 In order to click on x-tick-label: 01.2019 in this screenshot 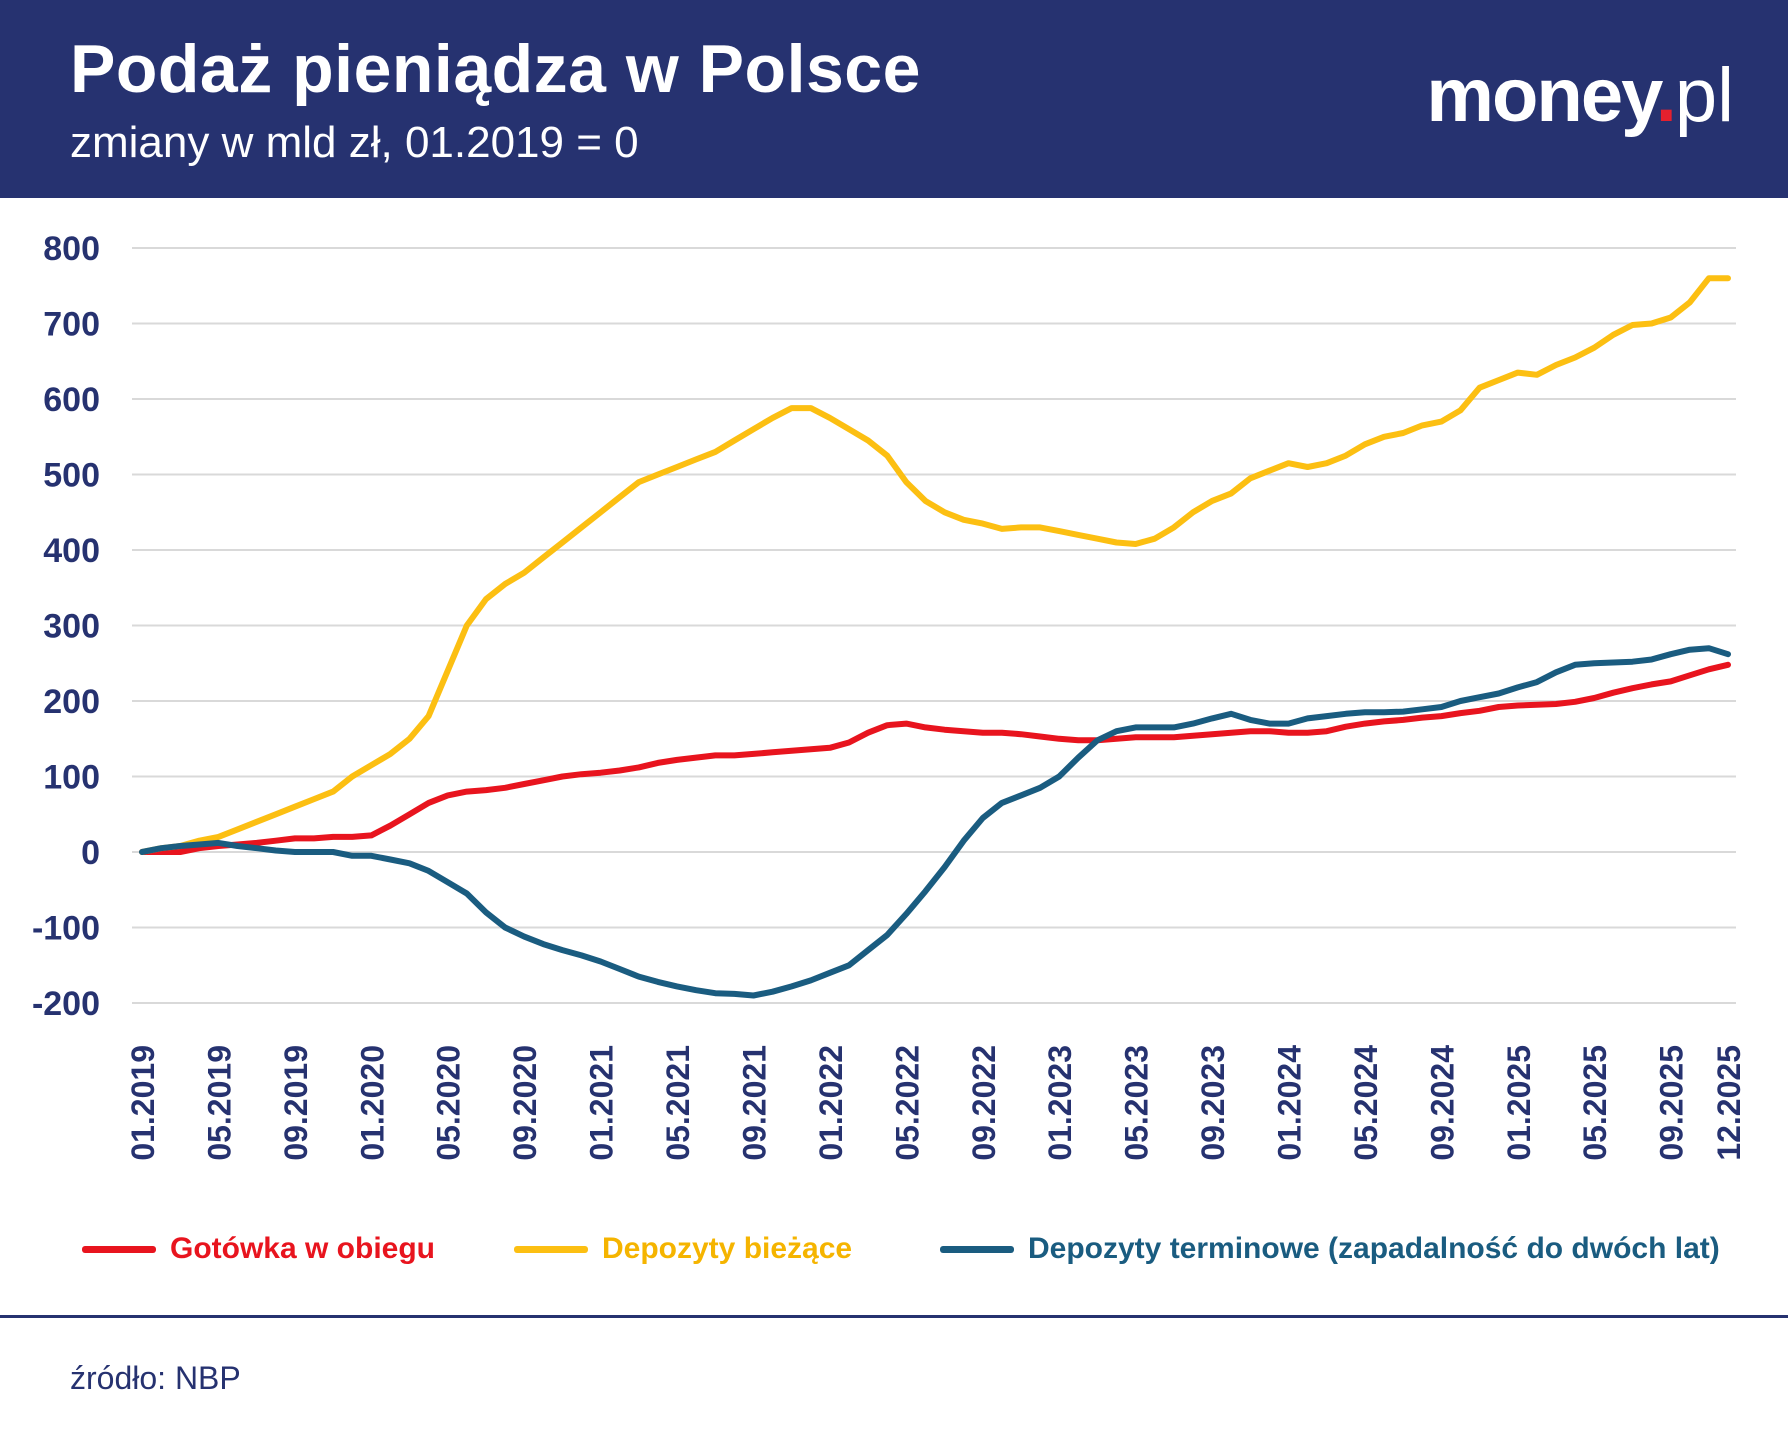, I will do `click(143, 1103)`.